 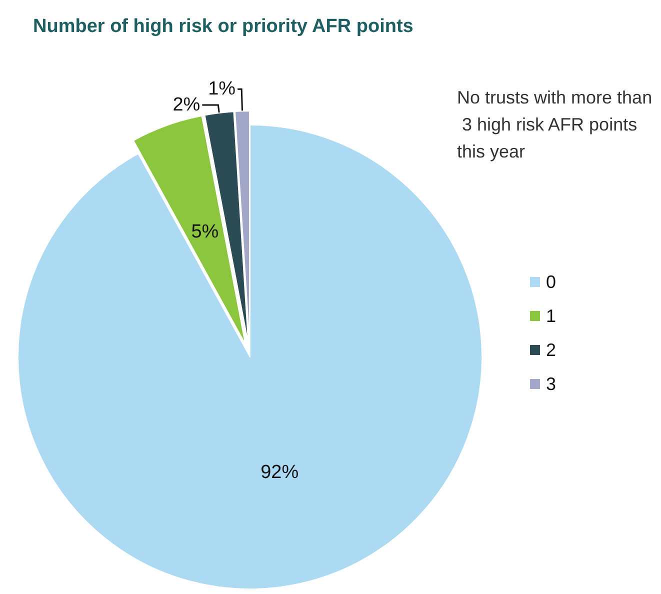 I want to click on data-label: 2%, so click(x=186, y=105).